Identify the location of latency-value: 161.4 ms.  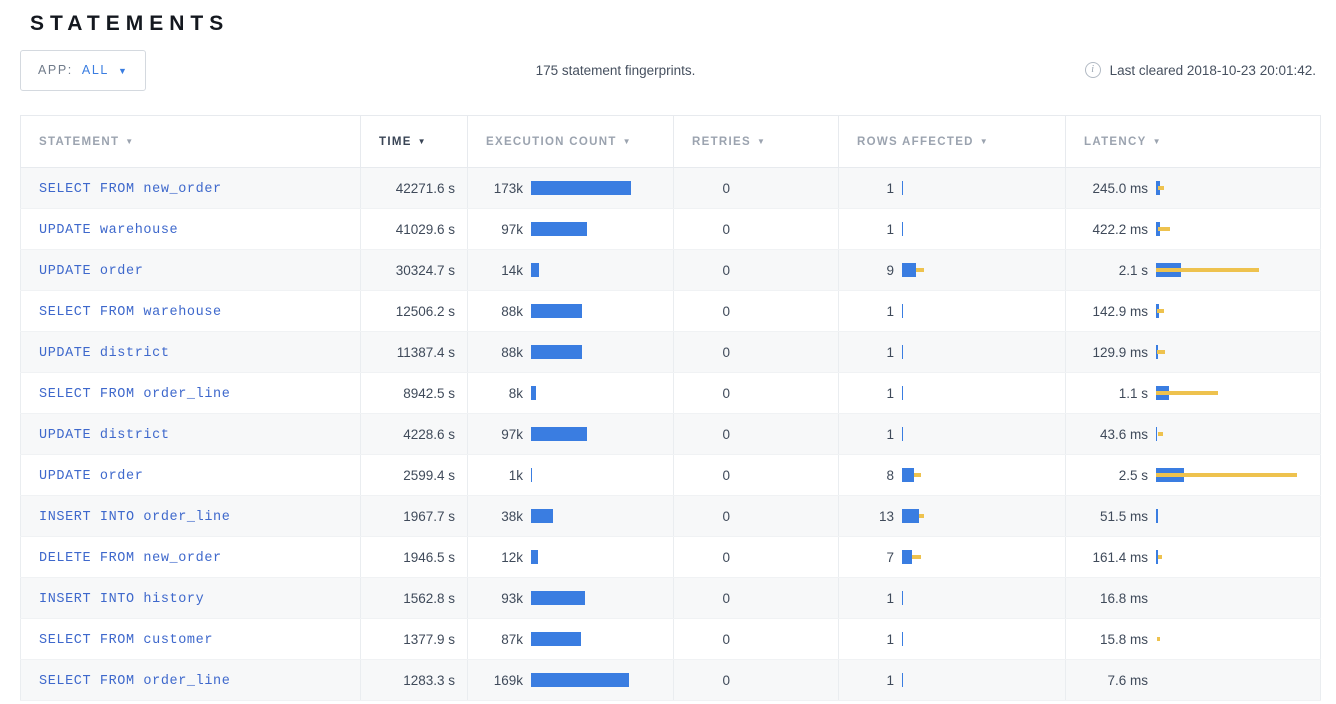
(1120, 557).